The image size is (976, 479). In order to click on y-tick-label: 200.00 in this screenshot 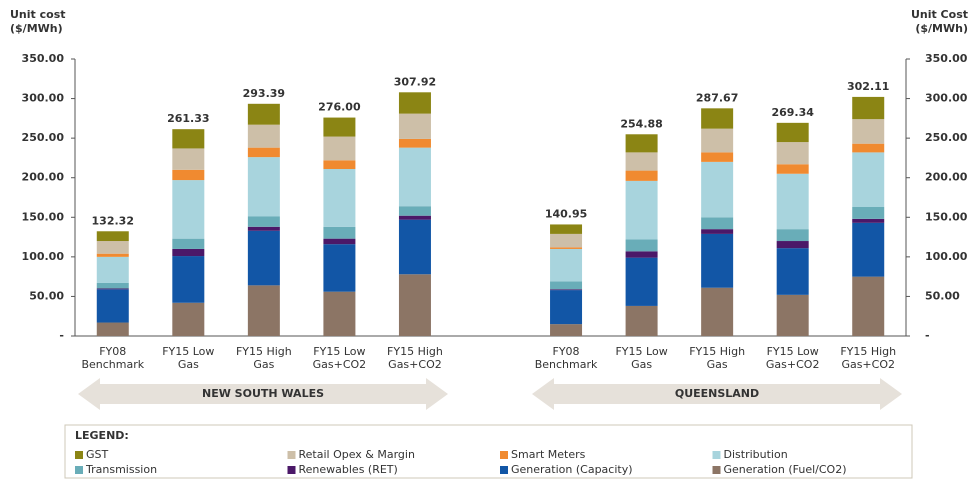, I will do `click(43, 177)`.